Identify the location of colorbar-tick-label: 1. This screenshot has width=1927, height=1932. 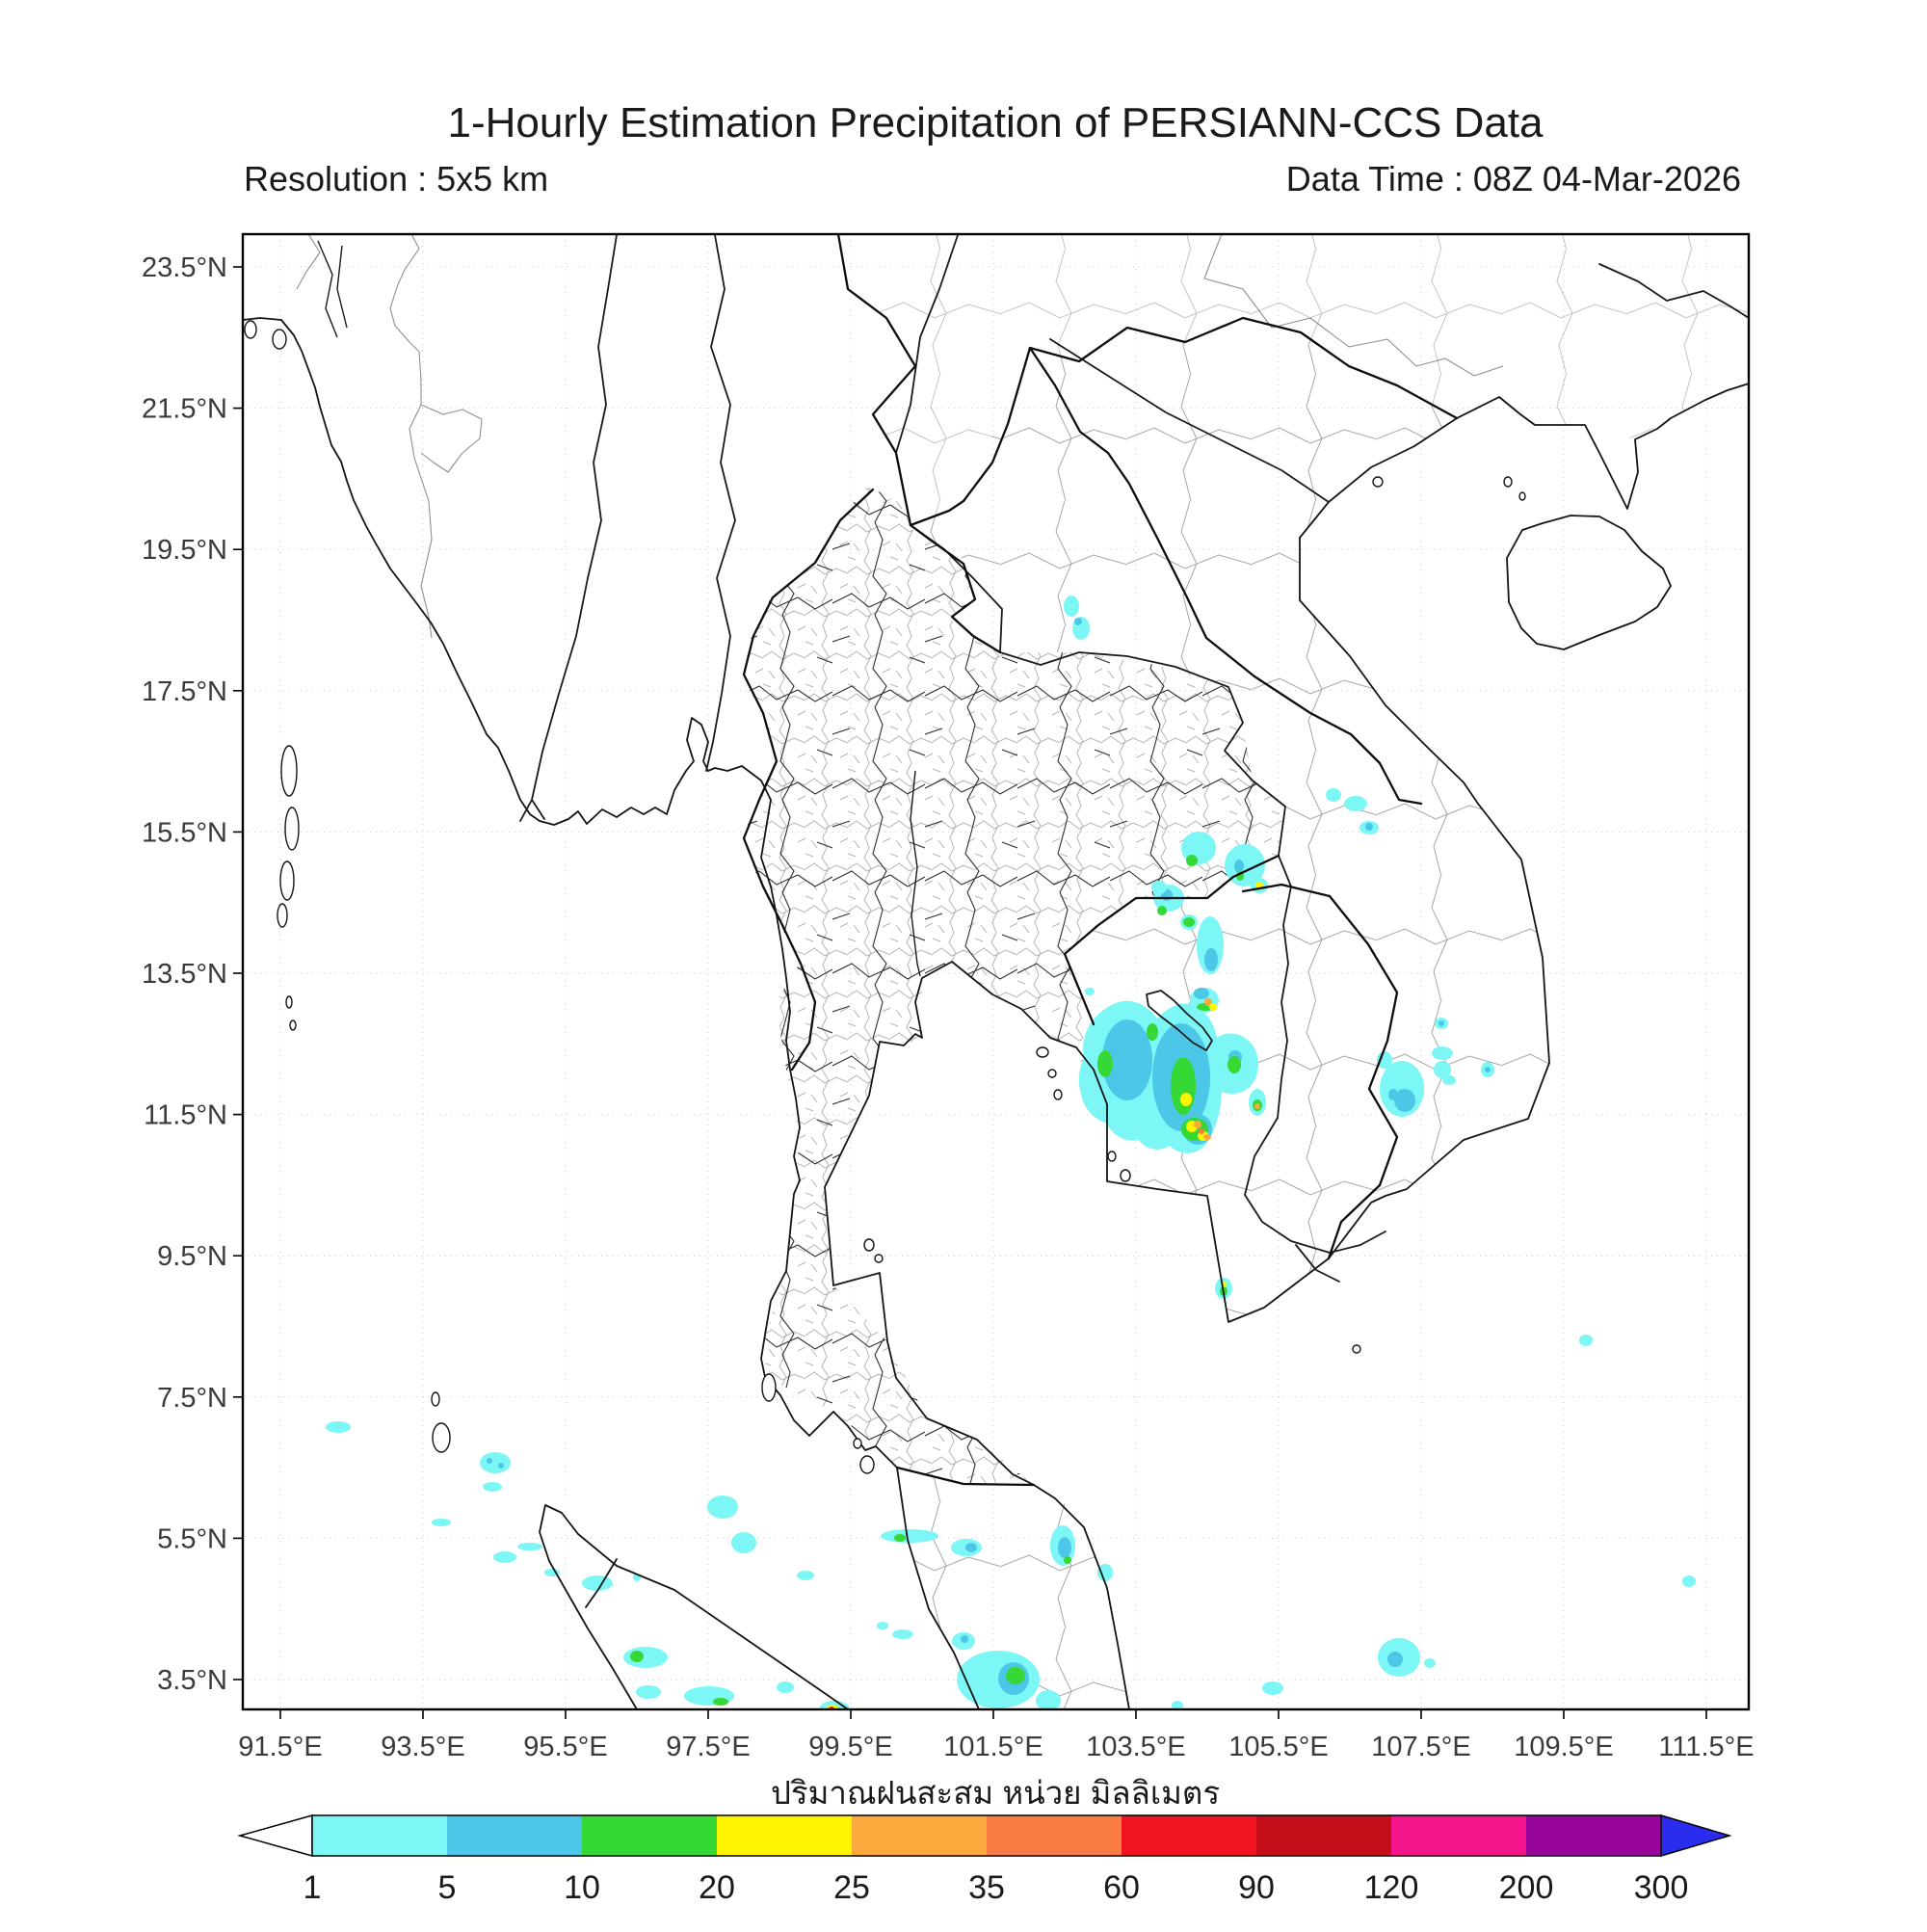
(313, 1887).